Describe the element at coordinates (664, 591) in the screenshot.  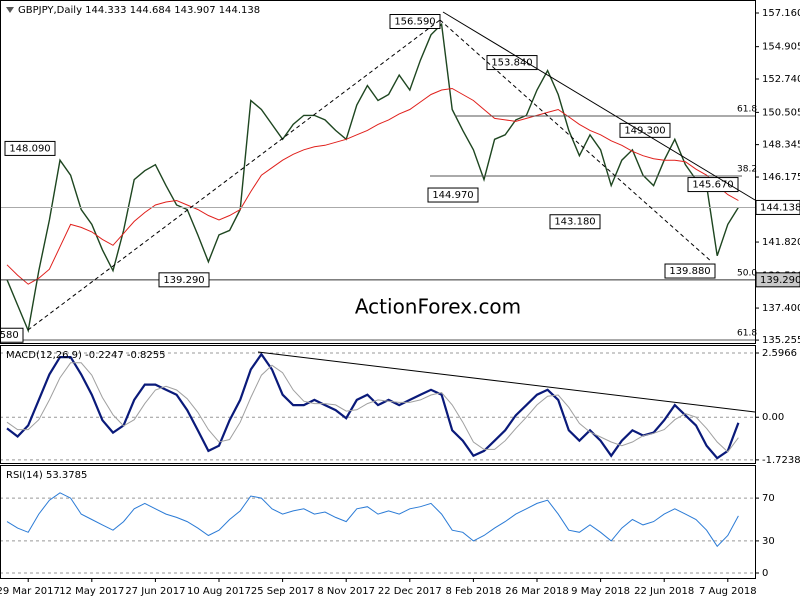
I see `x-tick-label: 22 Jun 2018` at that location.